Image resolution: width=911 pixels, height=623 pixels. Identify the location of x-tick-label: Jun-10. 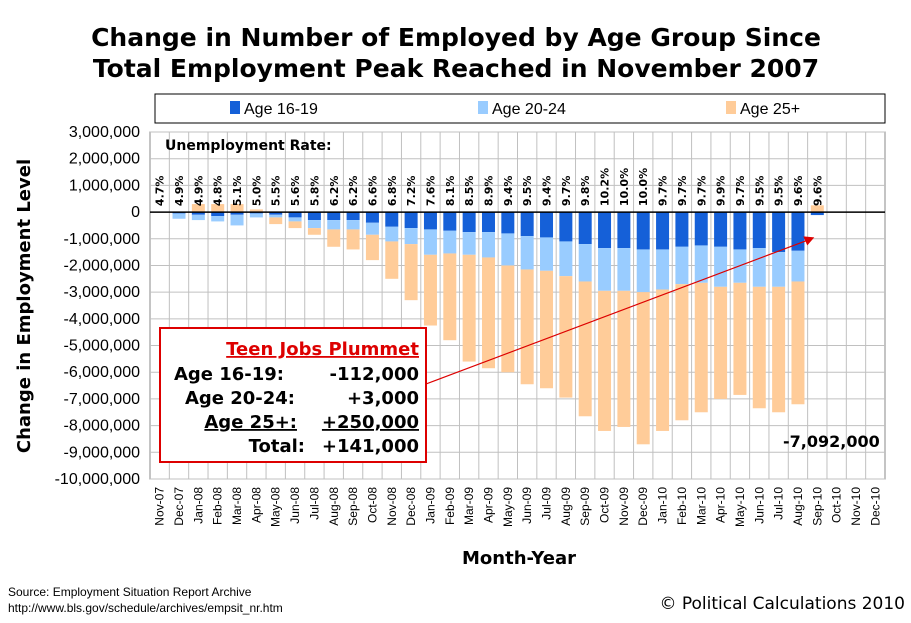
(759, 505).